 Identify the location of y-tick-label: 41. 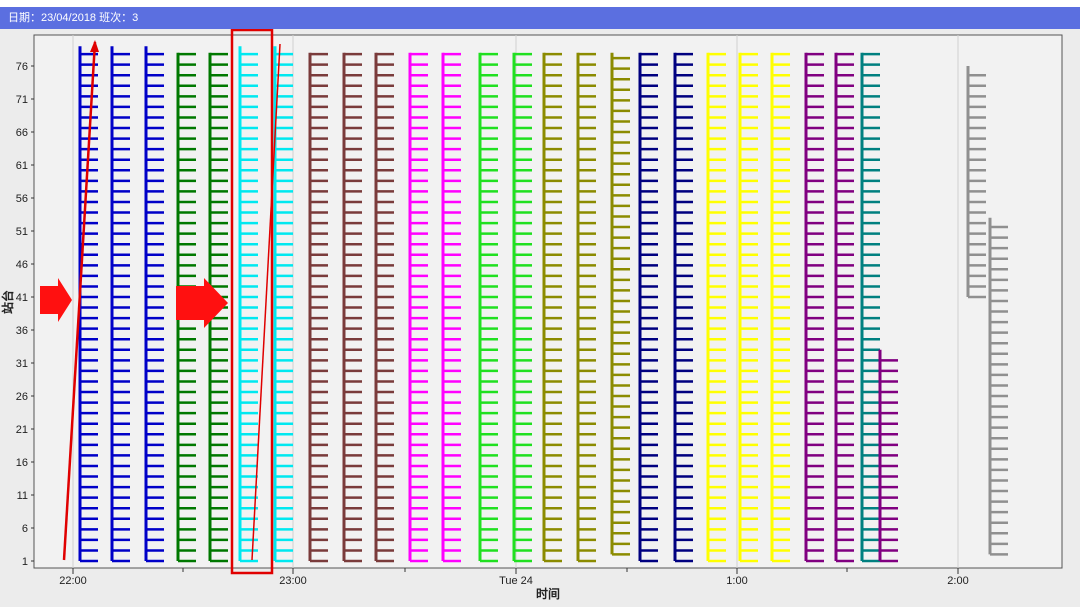
(22, 298).